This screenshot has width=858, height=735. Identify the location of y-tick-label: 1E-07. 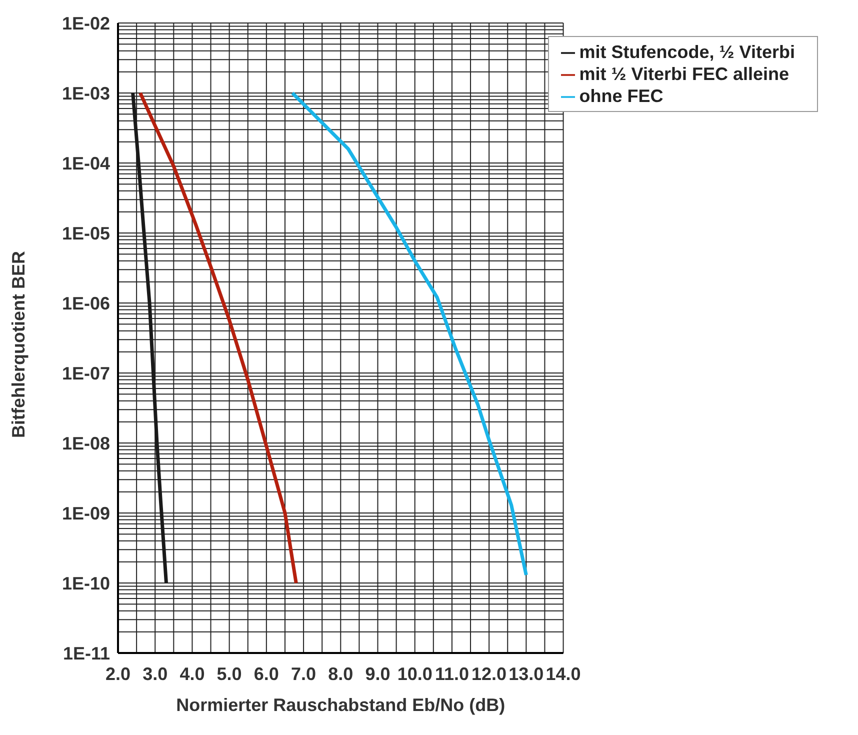
(86, 373).